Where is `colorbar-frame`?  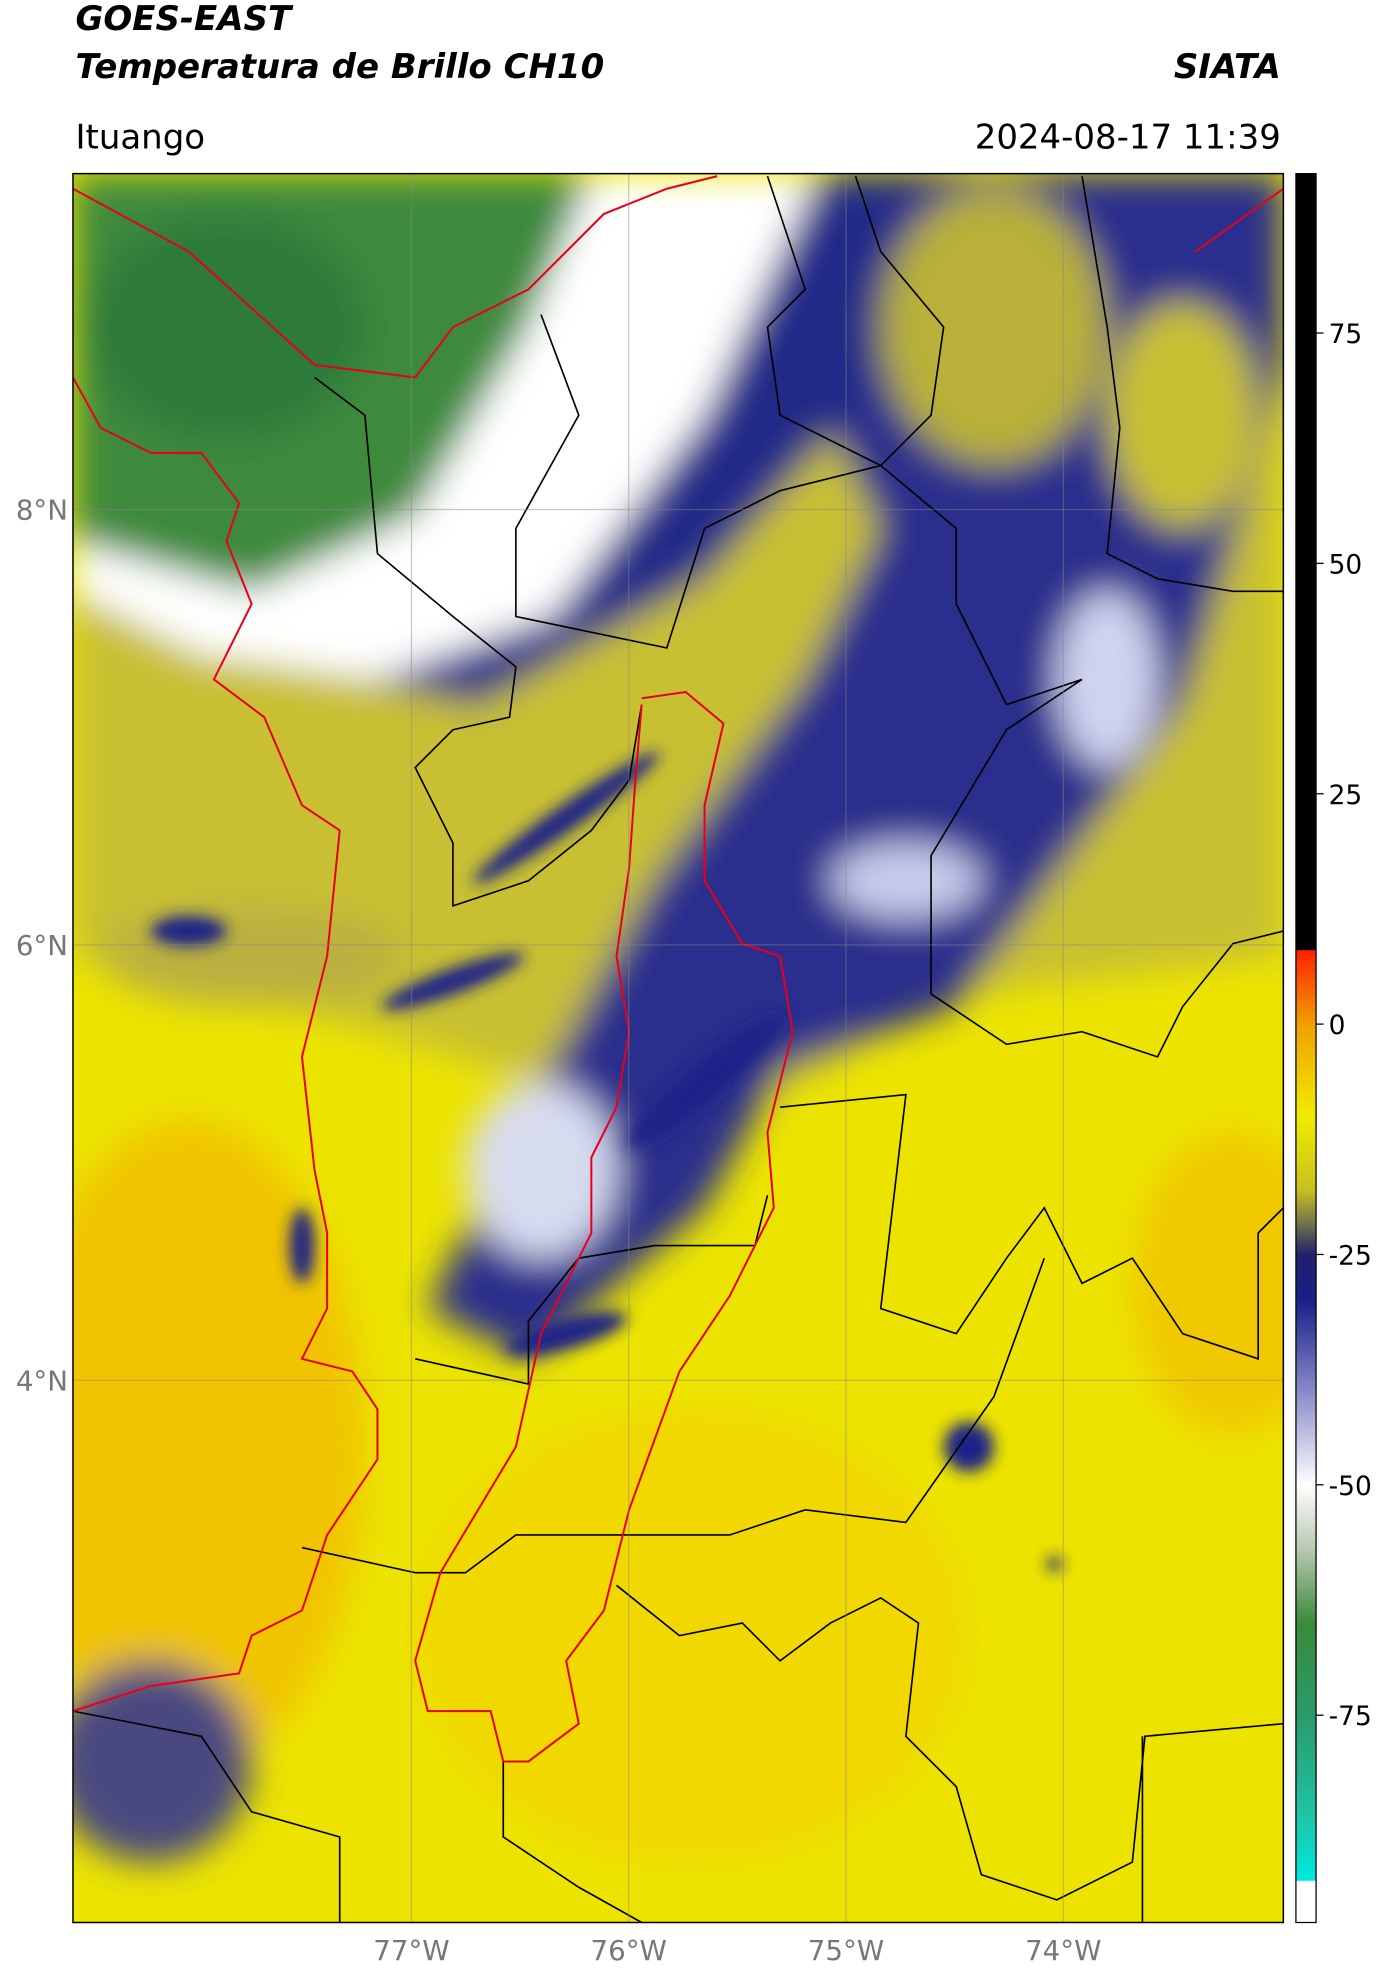
colorbar-frame is located at coordinates (1306, 1048).